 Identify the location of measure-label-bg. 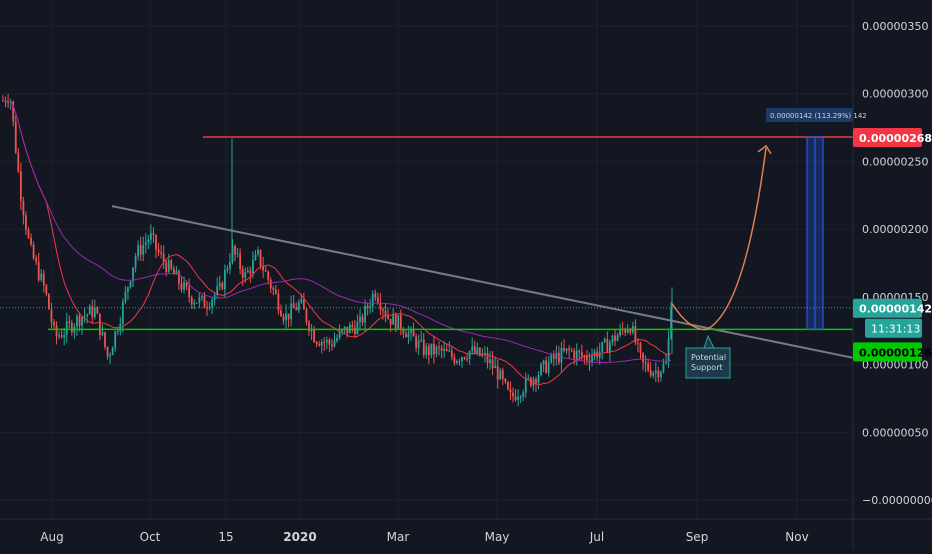
(809, 115).